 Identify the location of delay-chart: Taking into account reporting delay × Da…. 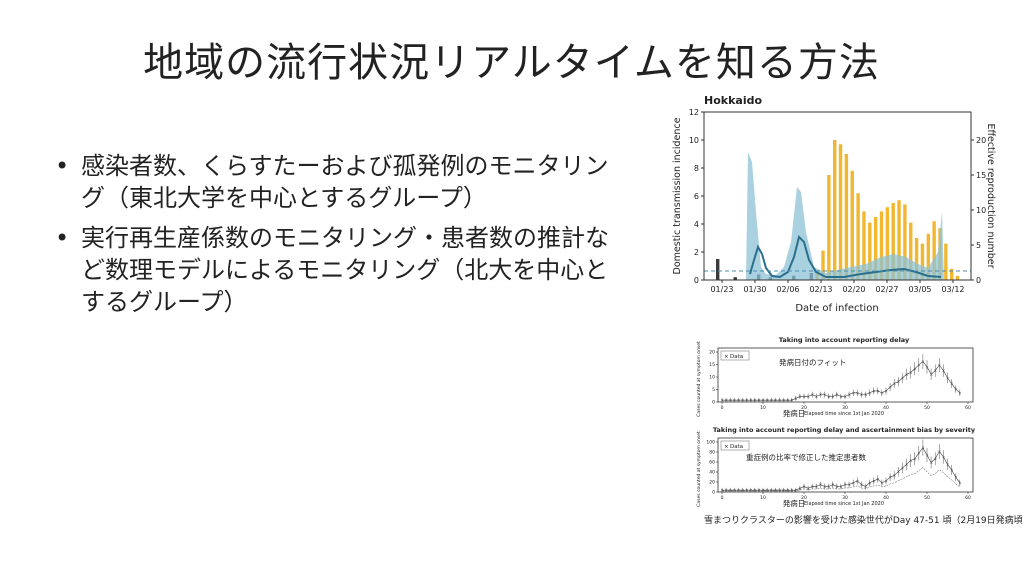
(835, 377).